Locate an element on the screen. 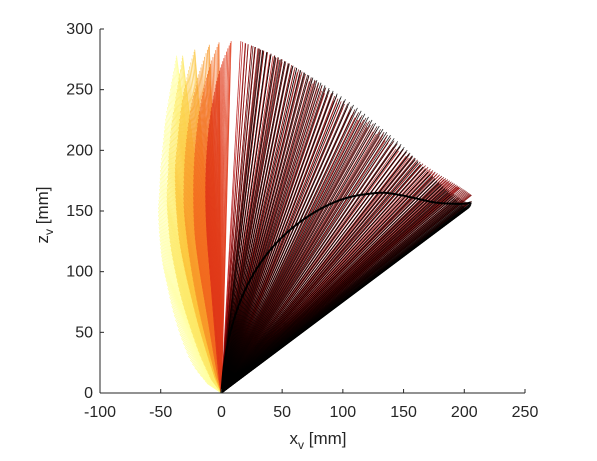 Image resolution: width=597 pixels, height=461 pixels. y-tick-label: 150 is located at coordinates (79, 211).